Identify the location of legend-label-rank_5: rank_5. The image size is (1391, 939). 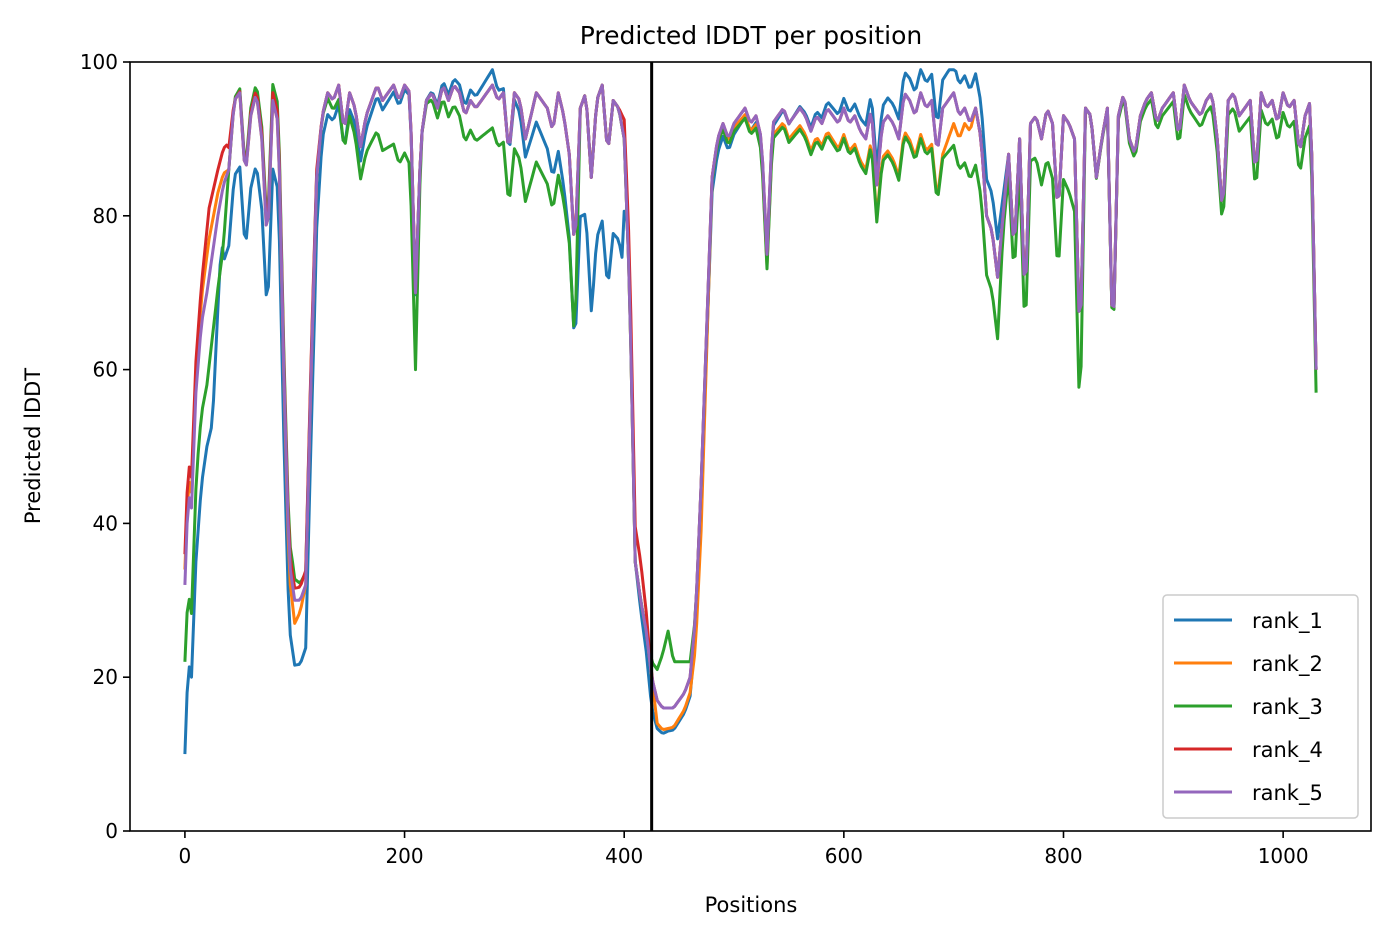
(1287, 793).